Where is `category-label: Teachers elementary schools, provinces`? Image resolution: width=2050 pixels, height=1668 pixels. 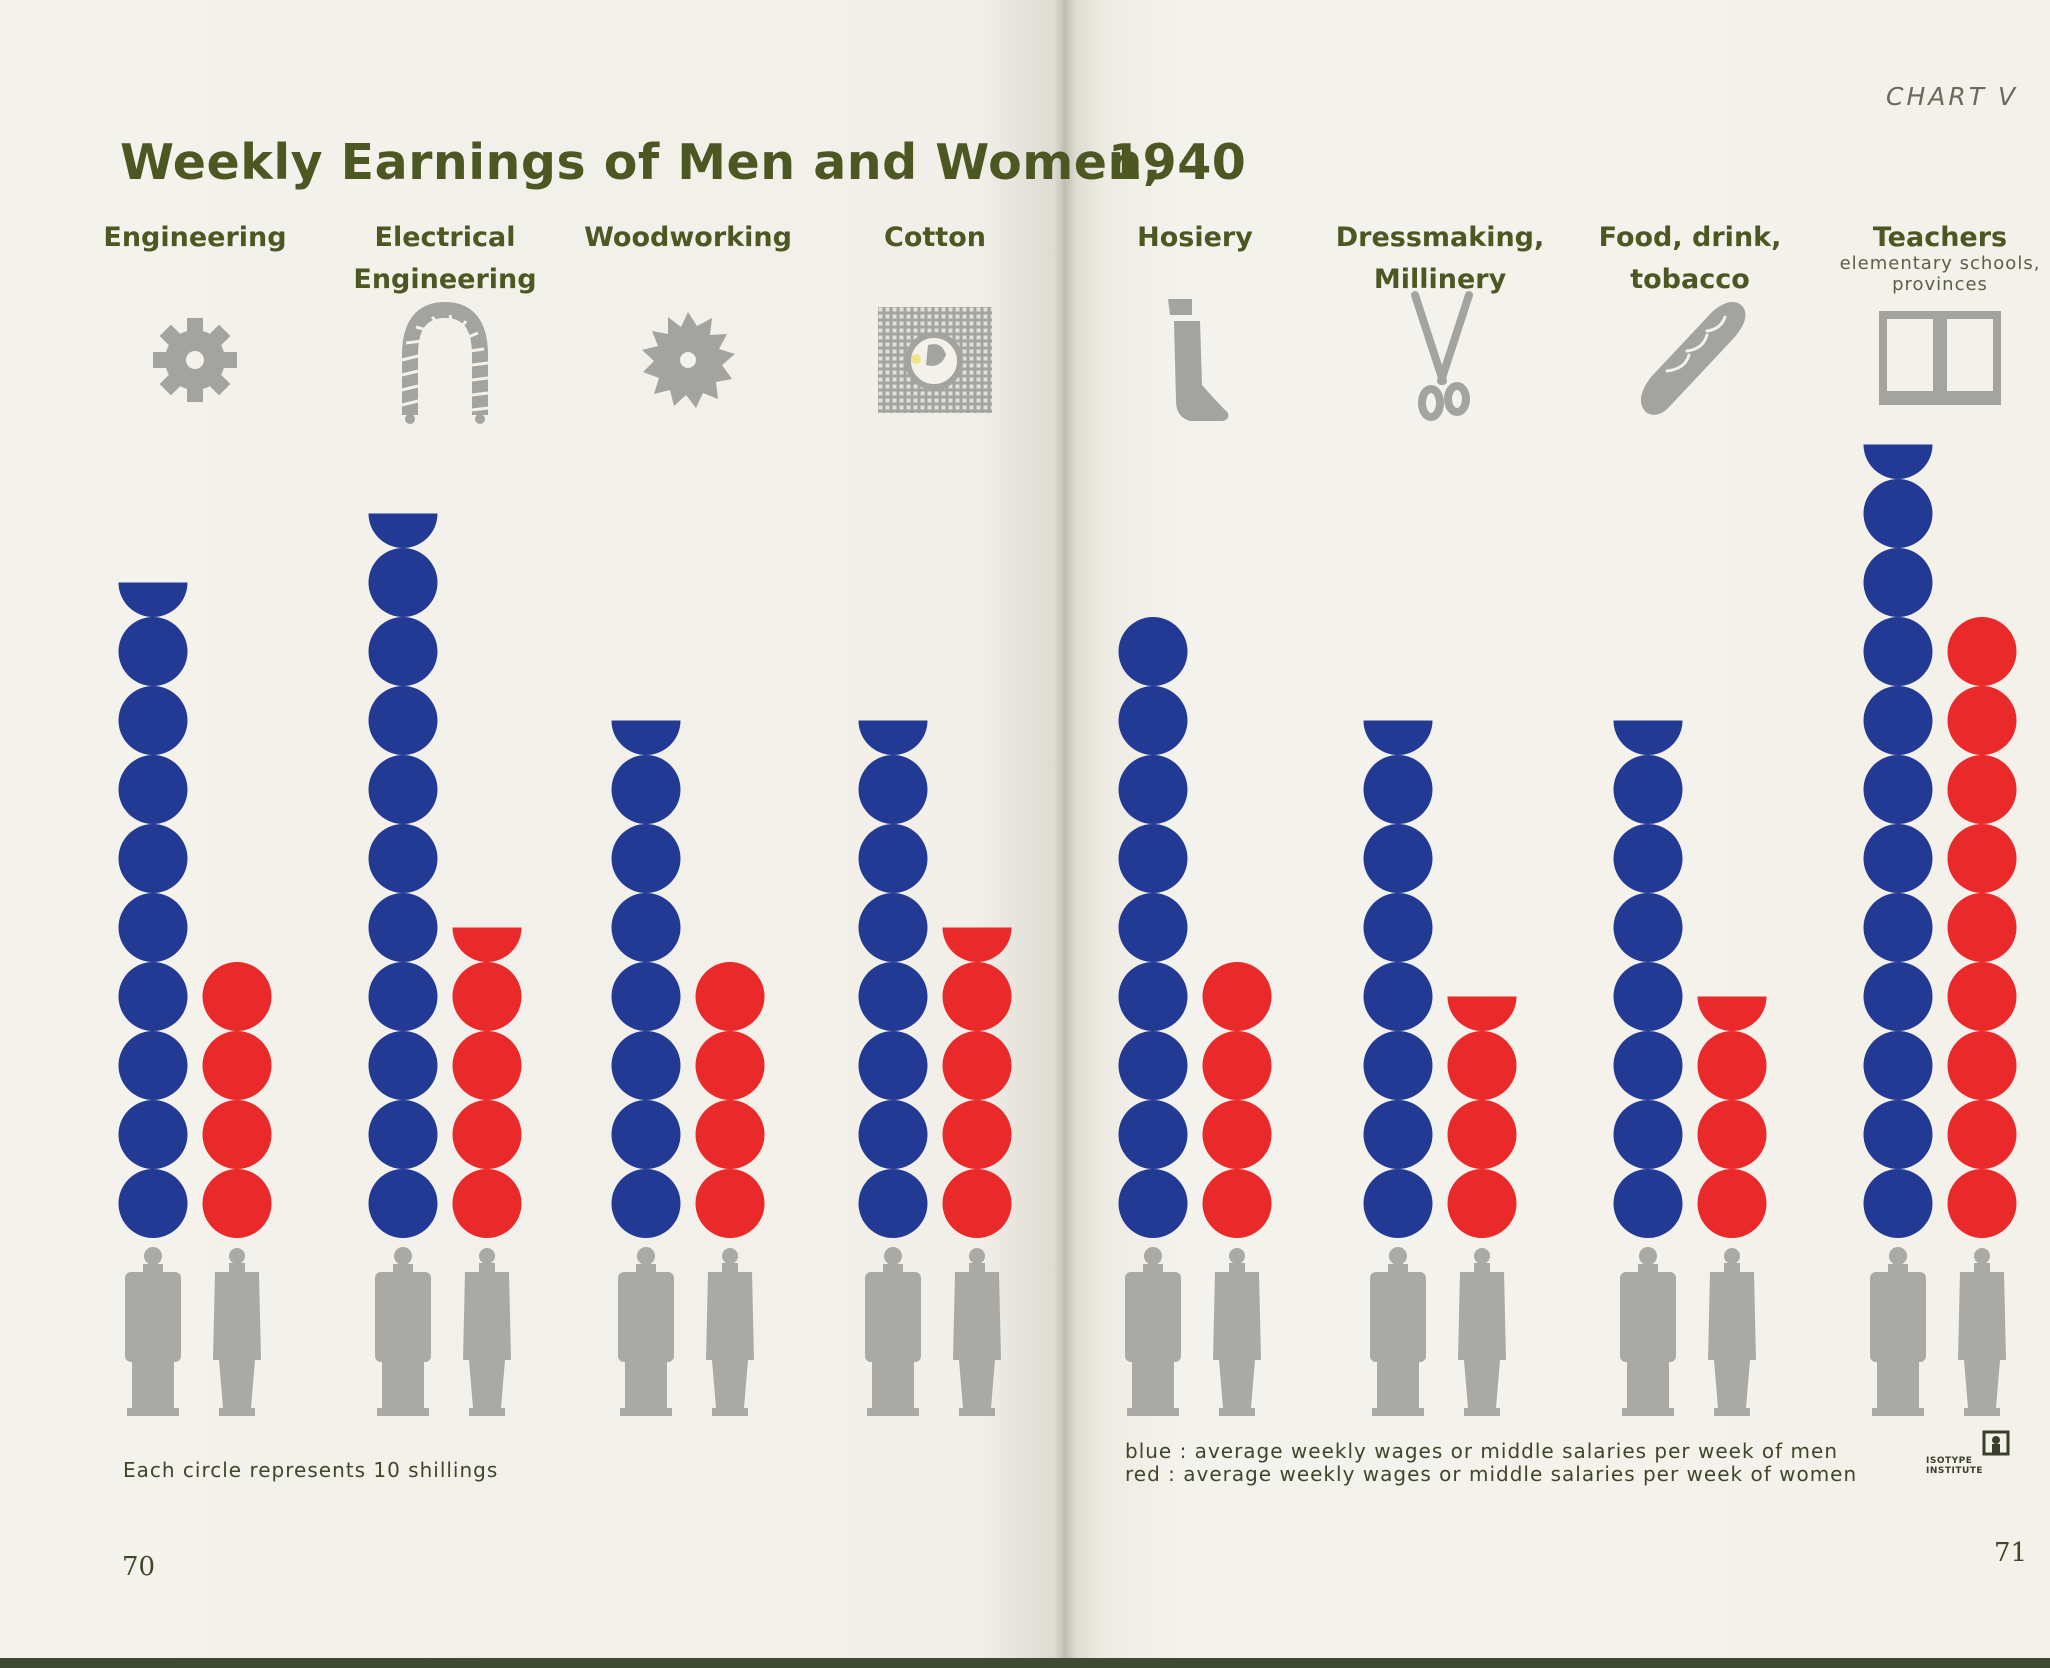 category-label: Teachers elementary schools, provinces is located at coordinates (1937, 256).